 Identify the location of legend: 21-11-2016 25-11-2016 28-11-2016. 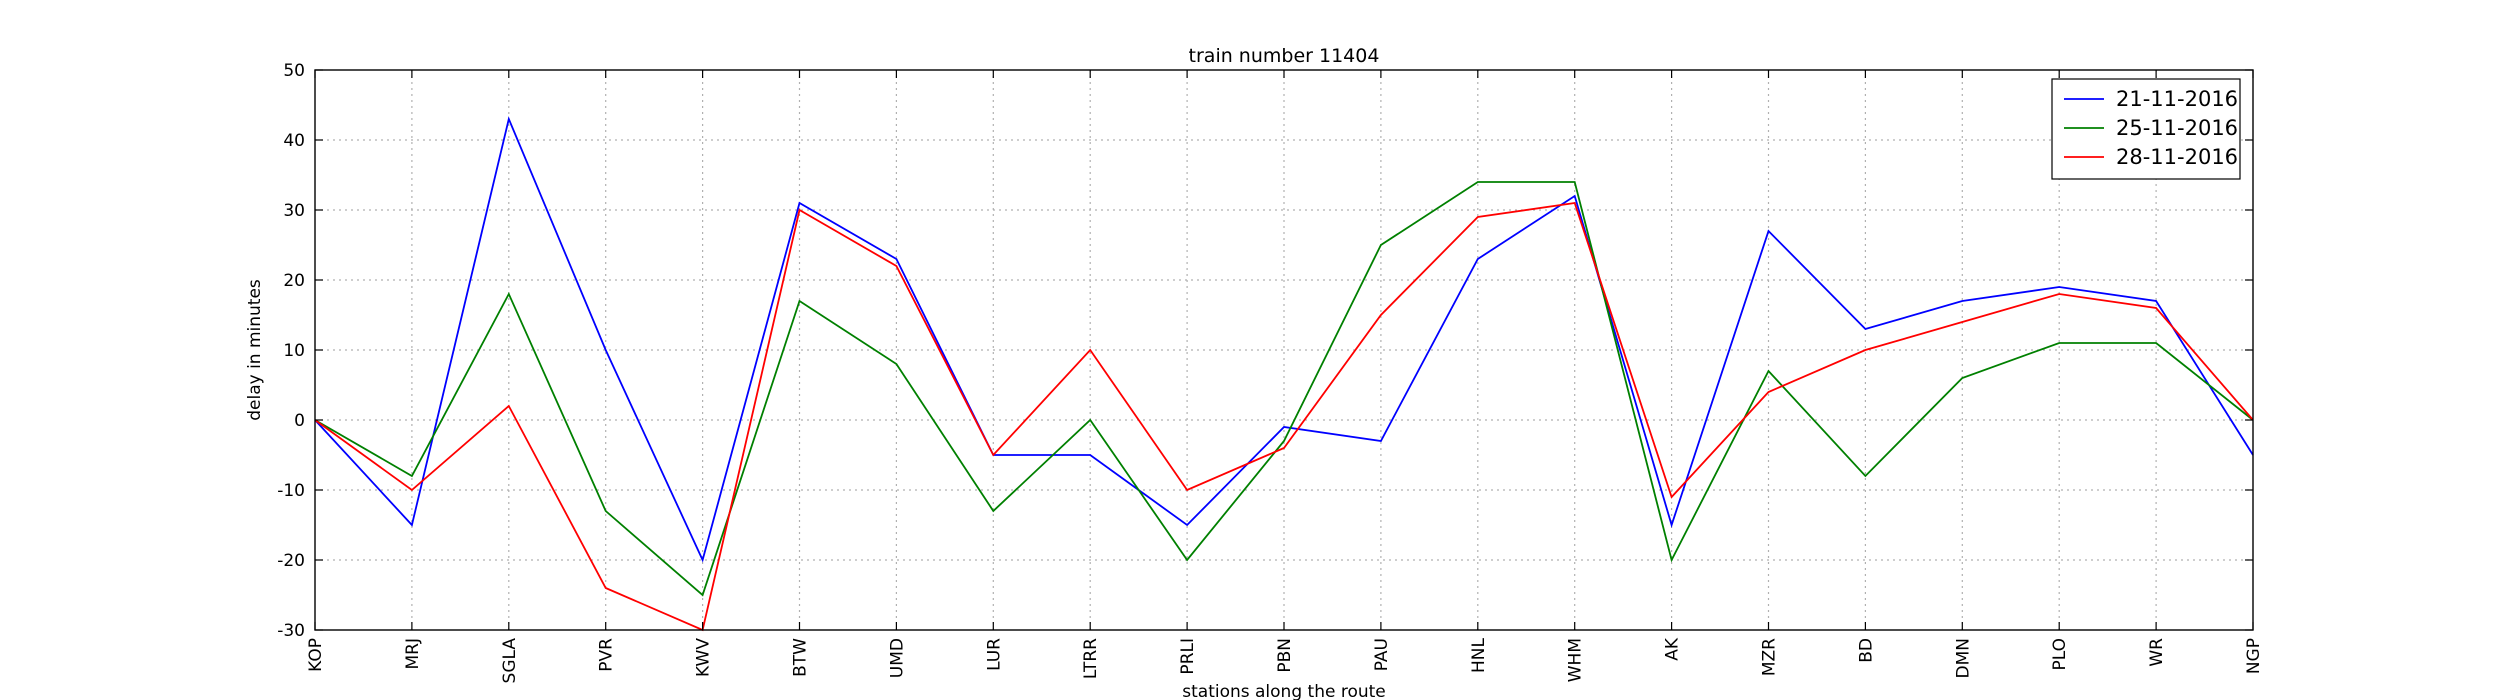
(2146, 129).